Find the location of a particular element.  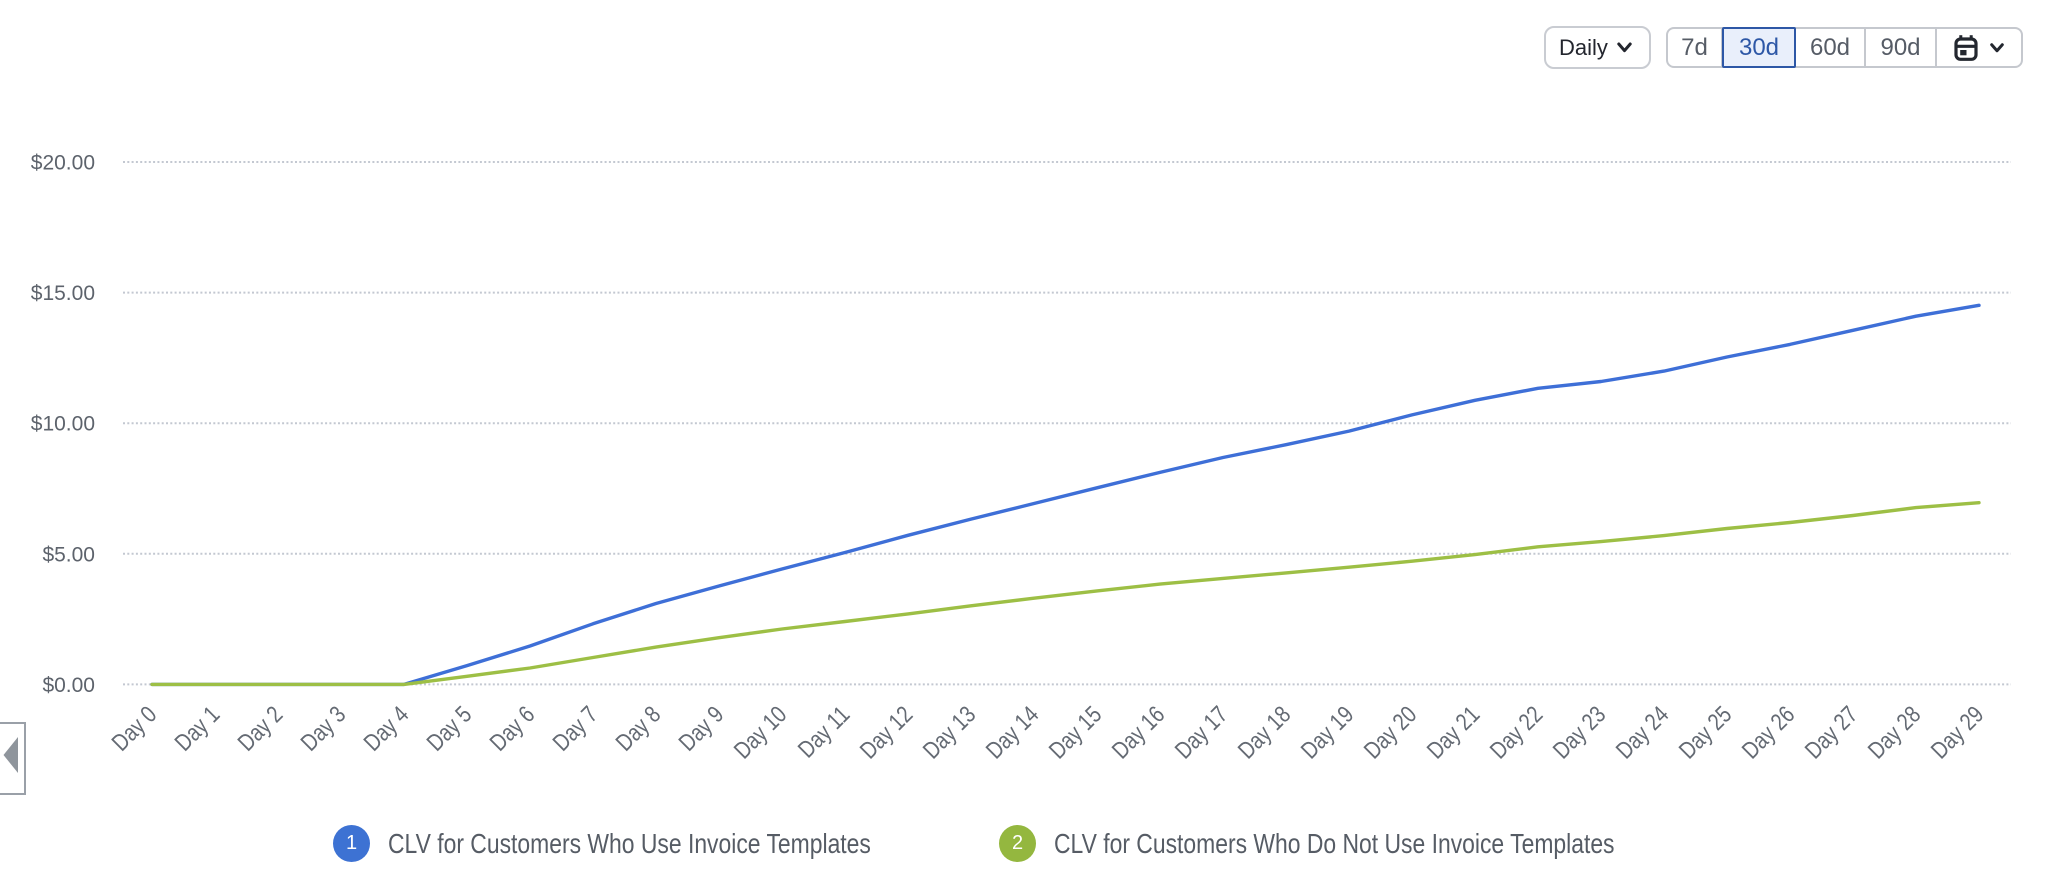

svg-text: $10.00 is located at coordinates (63, 424).